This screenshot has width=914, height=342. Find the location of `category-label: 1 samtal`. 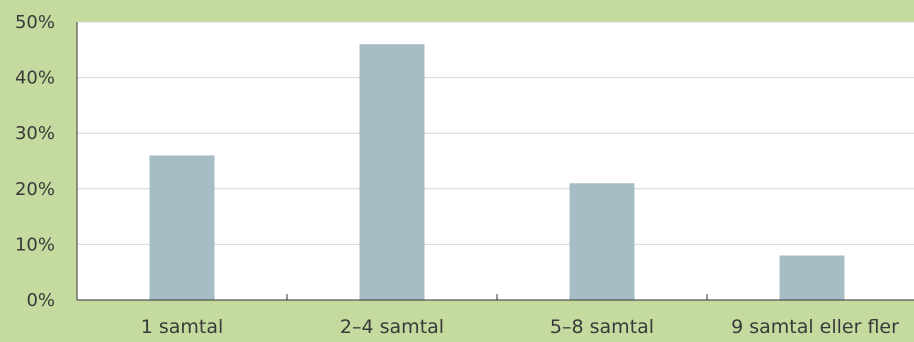

category-label: 1 samtal is located at coordinates (182, 327).